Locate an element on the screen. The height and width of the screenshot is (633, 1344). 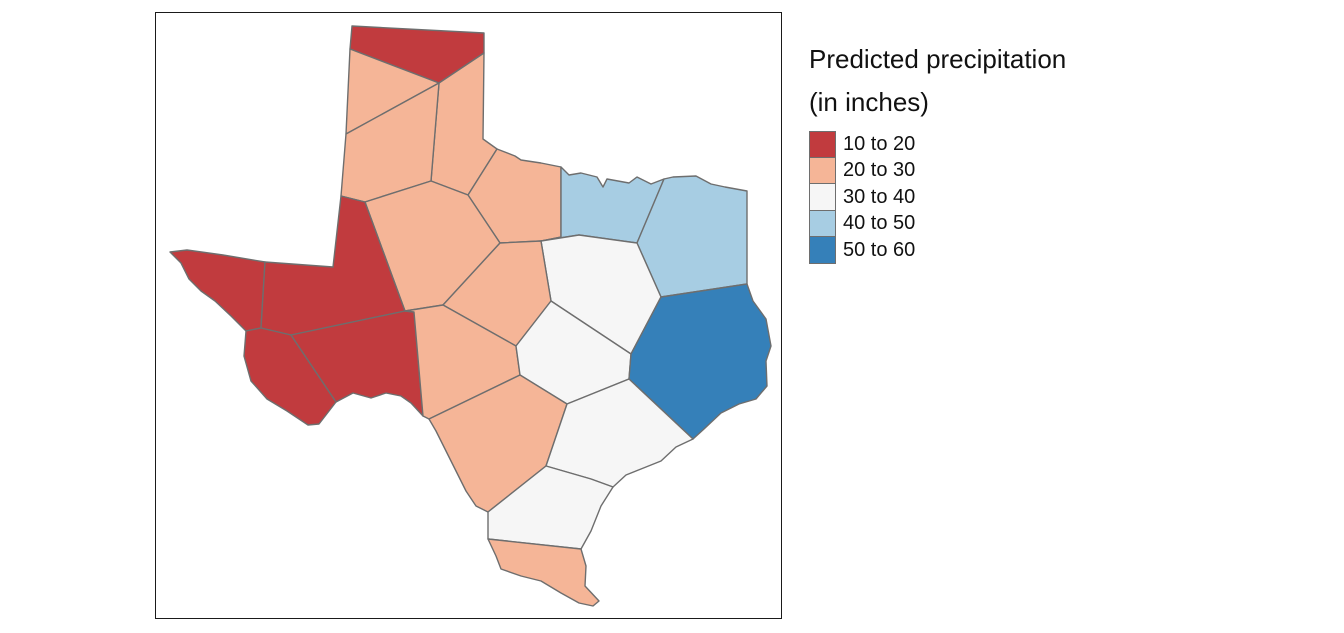
legend-title-line-2: (in inches) is located at coordinates (869, 102).